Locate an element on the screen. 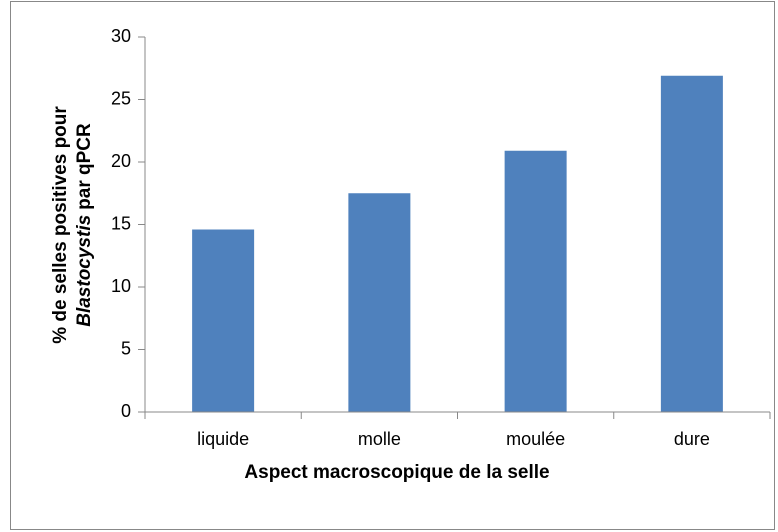 The height and width of the screenshot is (532, 778). y-axis-title-line: Blastocystis par qPCR is located at coordinates (84, 225).